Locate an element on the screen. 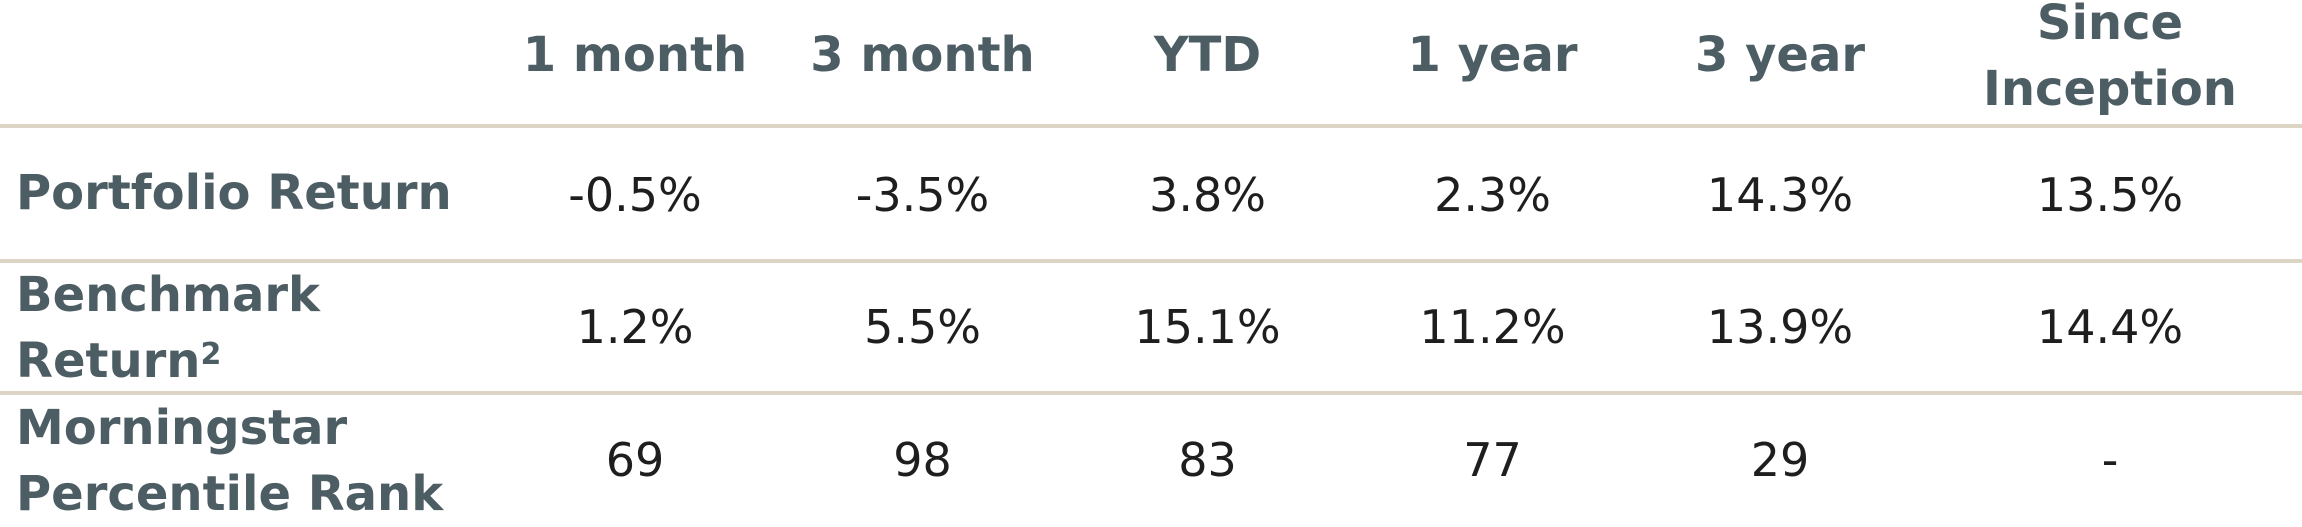 This screenshot has width=2302, height=527. column-header-since-inception: Since Inception is located at coordinates (2110, 58).